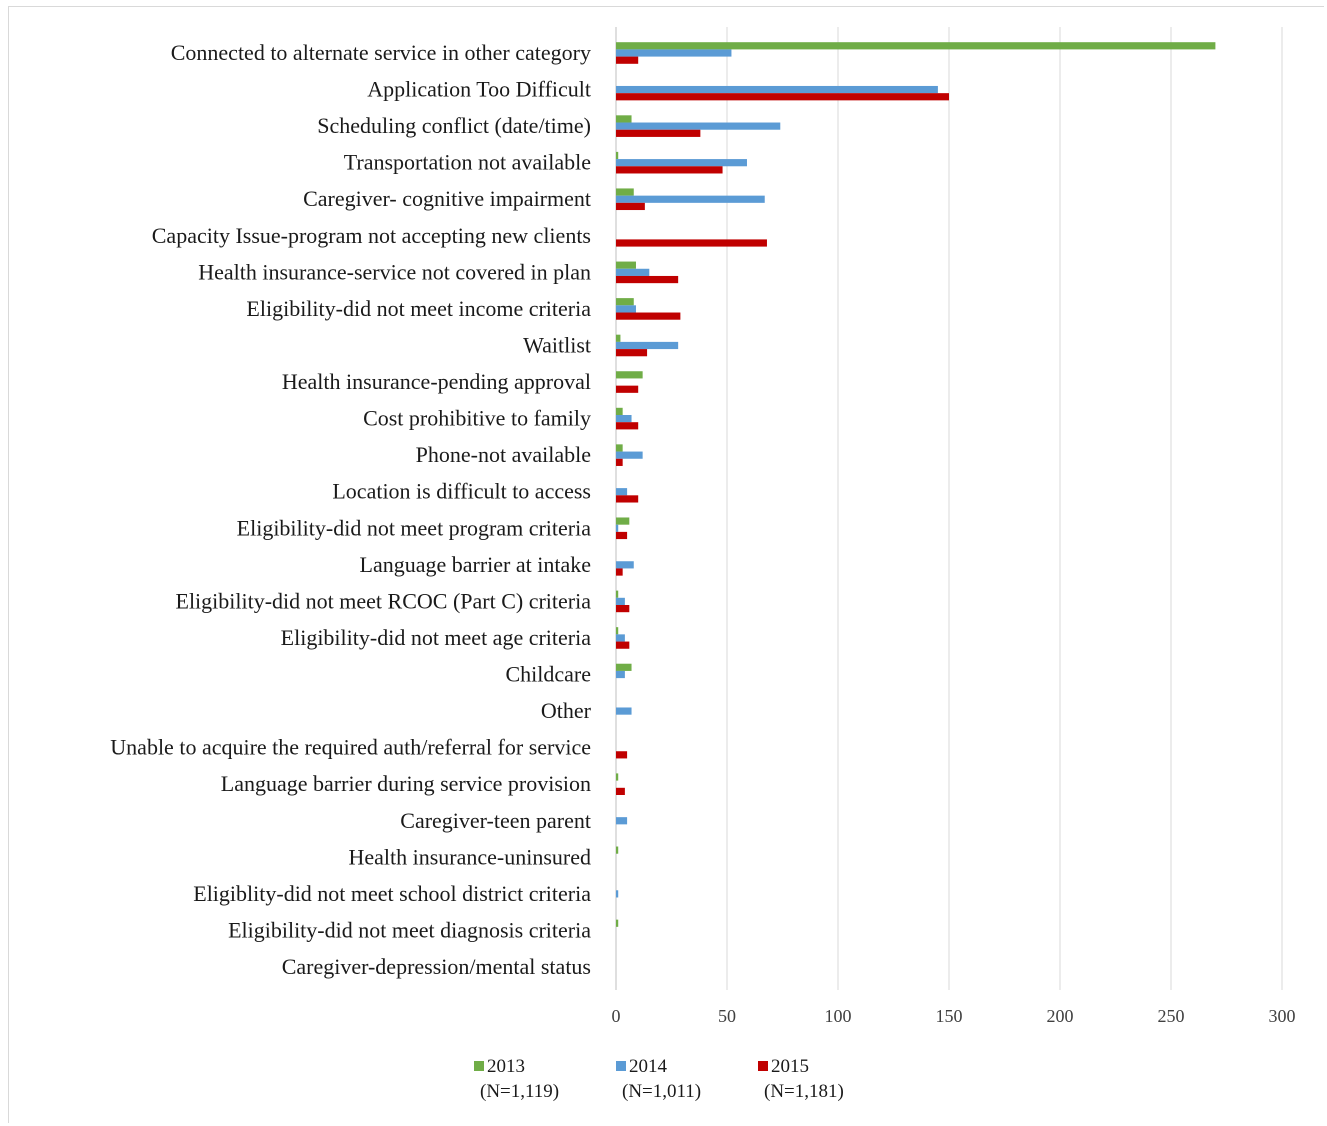 The height and width of the screenshot is (1126, 1327). Describe the element at coordinates (661, 1091) in the screenshot. I see `legend-sublabel: (N=1,011)` at that location.